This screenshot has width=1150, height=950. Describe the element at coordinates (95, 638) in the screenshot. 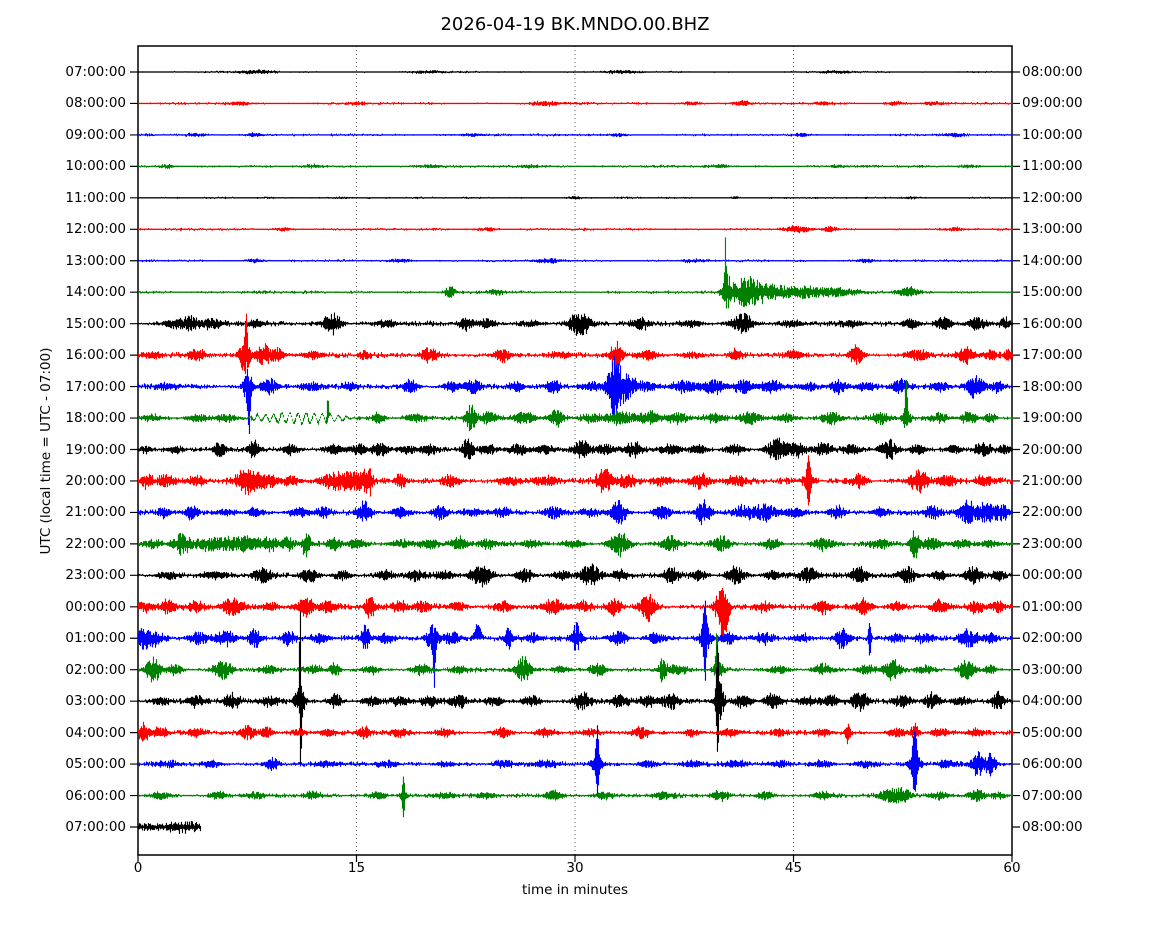

I see `utc-time-label: 01:00:00` at that location.